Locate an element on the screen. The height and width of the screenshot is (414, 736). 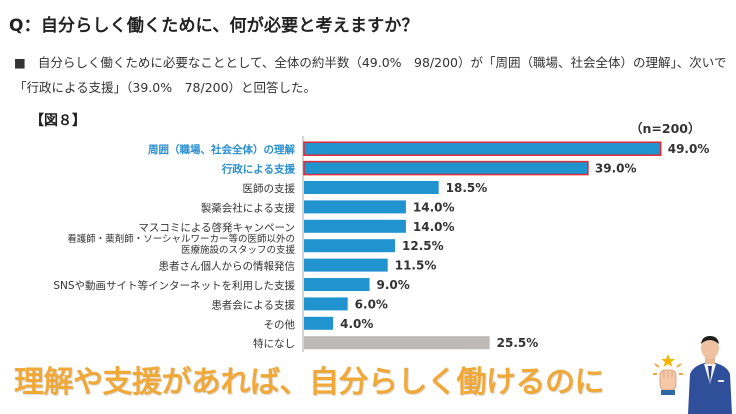
question-title: Q：自分らしく働くために、何が必要と考えますか？ is located at coordinates (214, 26).